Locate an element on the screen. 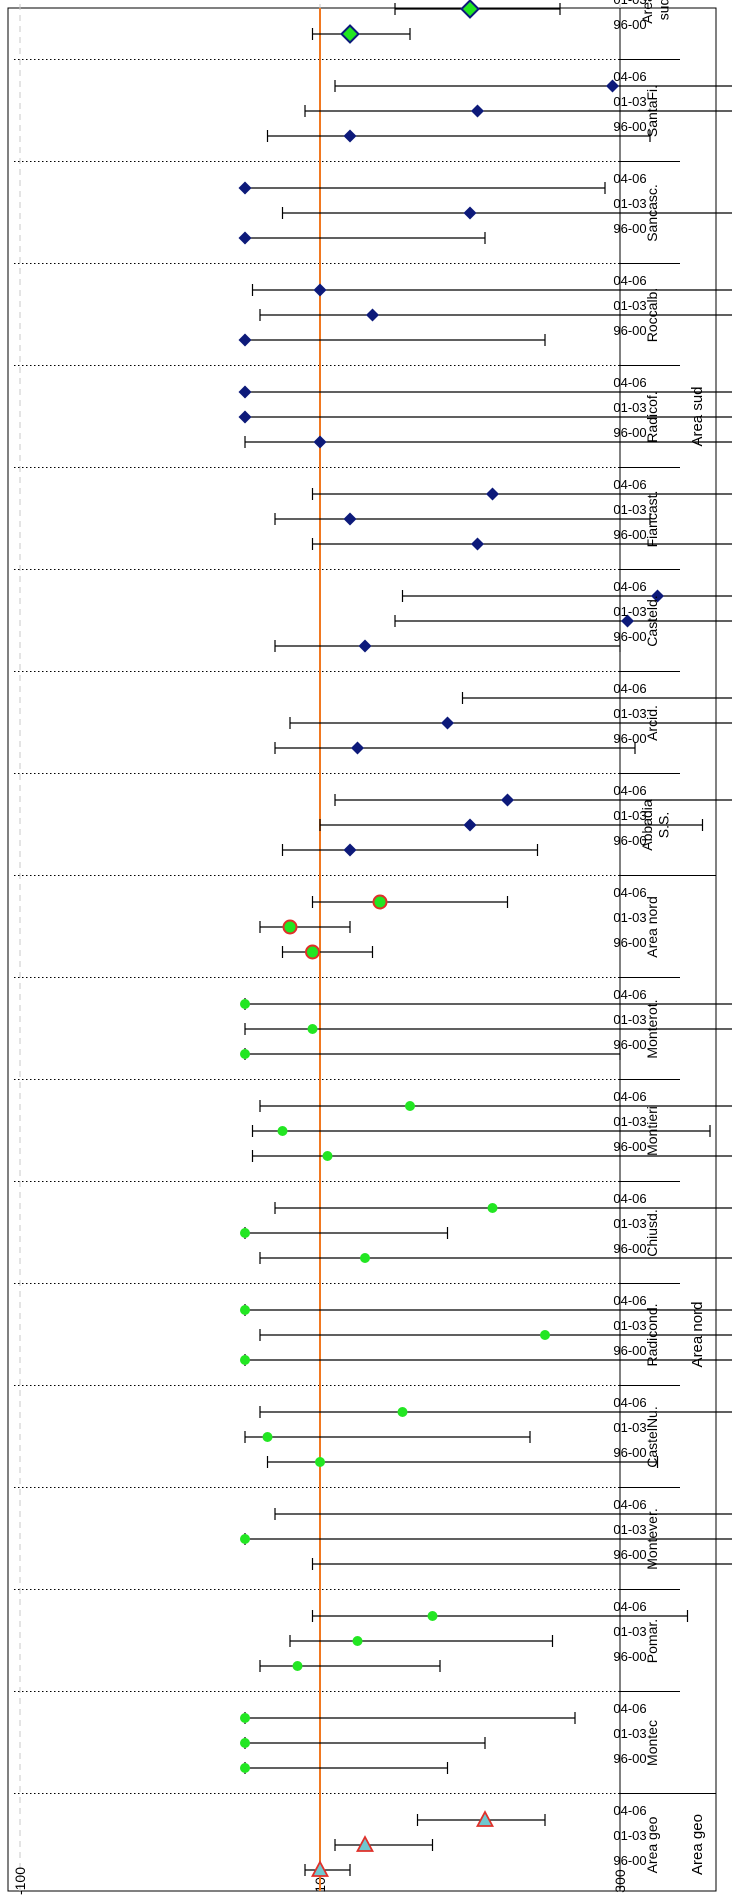  station-label: Sancasc. is located at coordinates (652, 213).